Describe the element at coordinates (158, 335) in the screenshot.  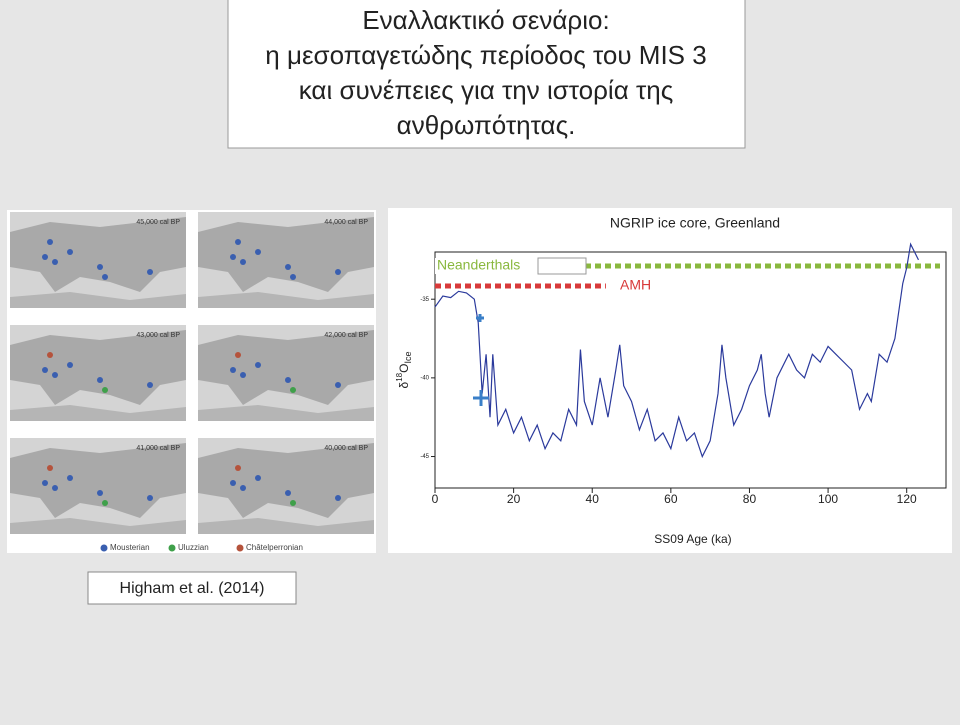
I see `map-label: 43,000 cal BP` at that location.